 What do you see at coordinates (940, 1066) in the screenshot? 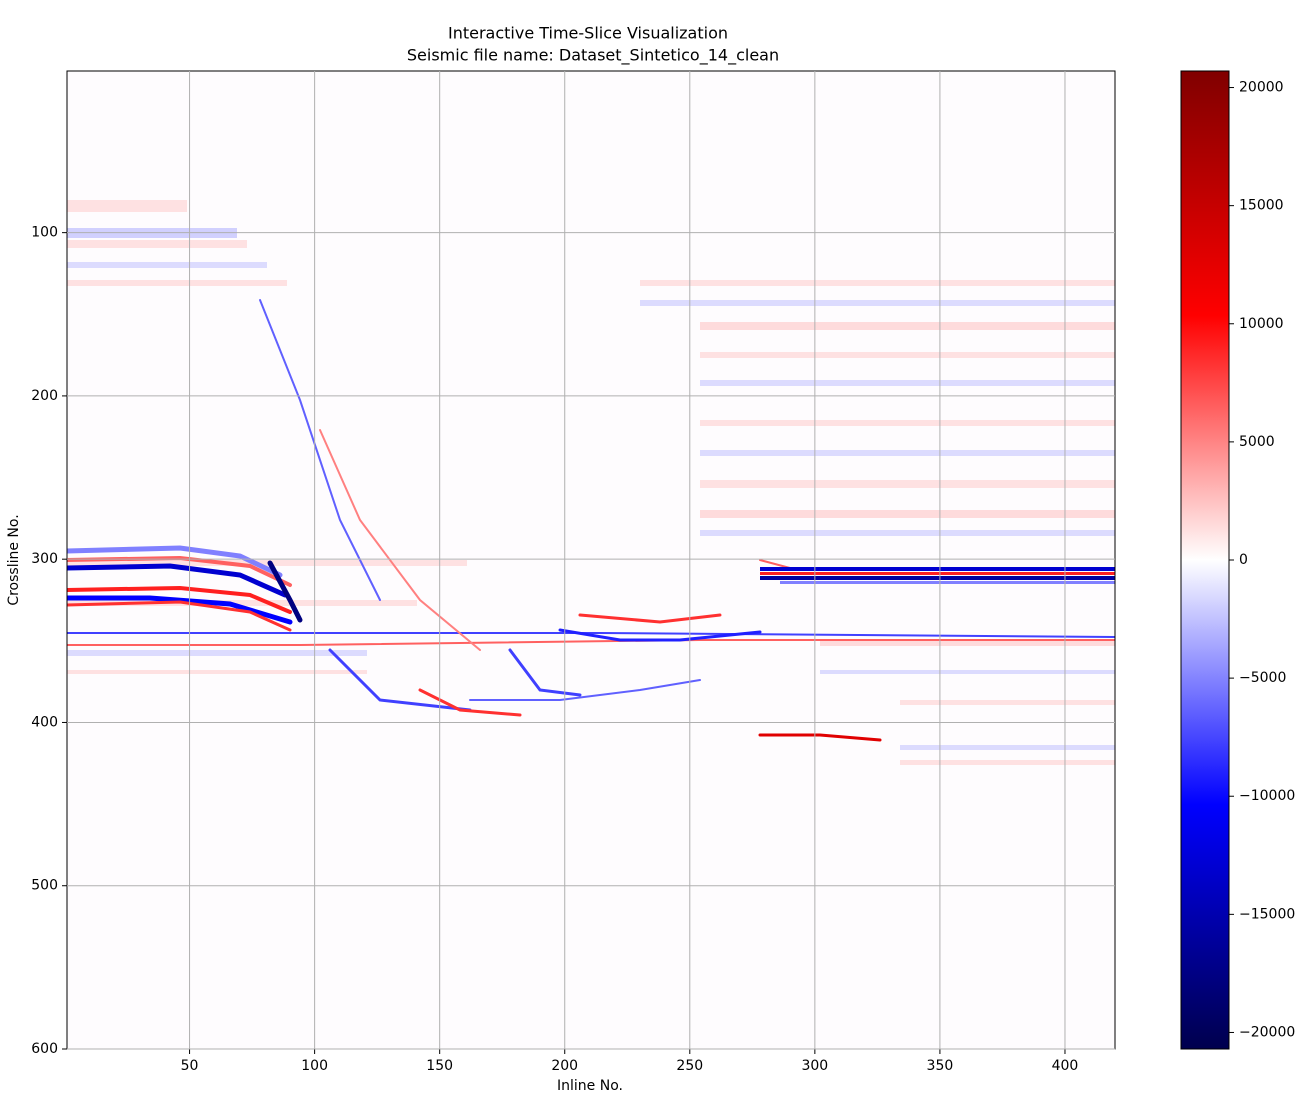
I see `x-tick-label: 350` at bounding box center [940, 1066].